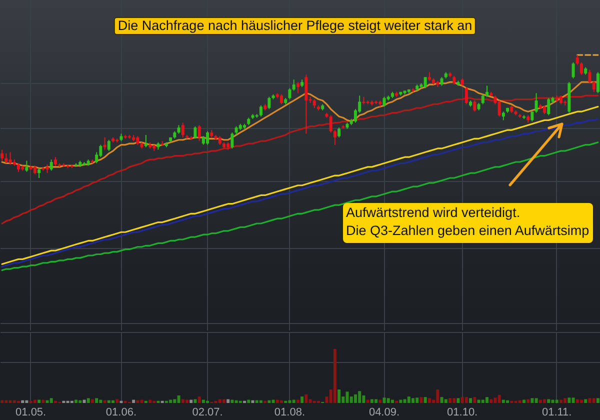 The image size is (600, 420). Describe the element at coordinates (121, 412) in the screenshot. I see `x-tick-label: 01.06.` at that location.